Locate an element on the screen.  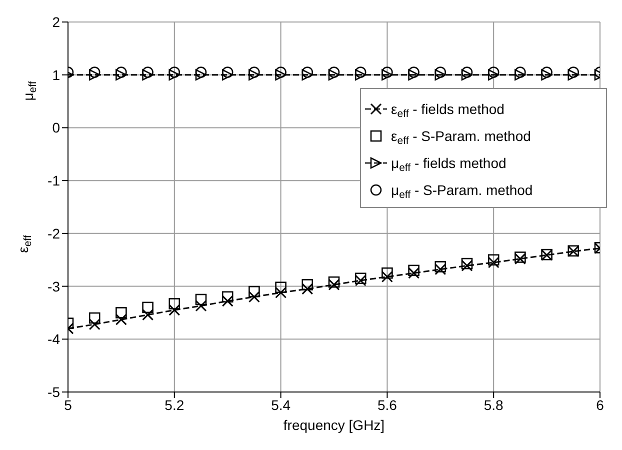
y-tick-label: -3 is located at coordinates (54, 286).